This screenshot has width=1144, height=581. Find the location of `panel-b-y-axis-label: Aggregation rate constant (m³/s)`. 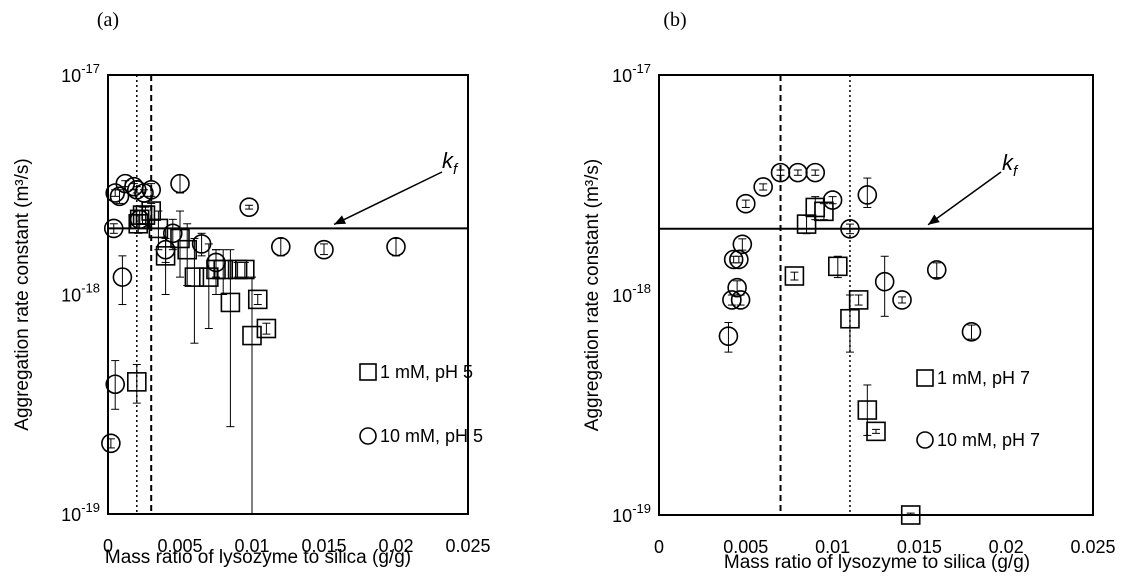

panel-b-y-axis-label: Aggregation rate constant (m³/s) is located at coordinates (592, 295).